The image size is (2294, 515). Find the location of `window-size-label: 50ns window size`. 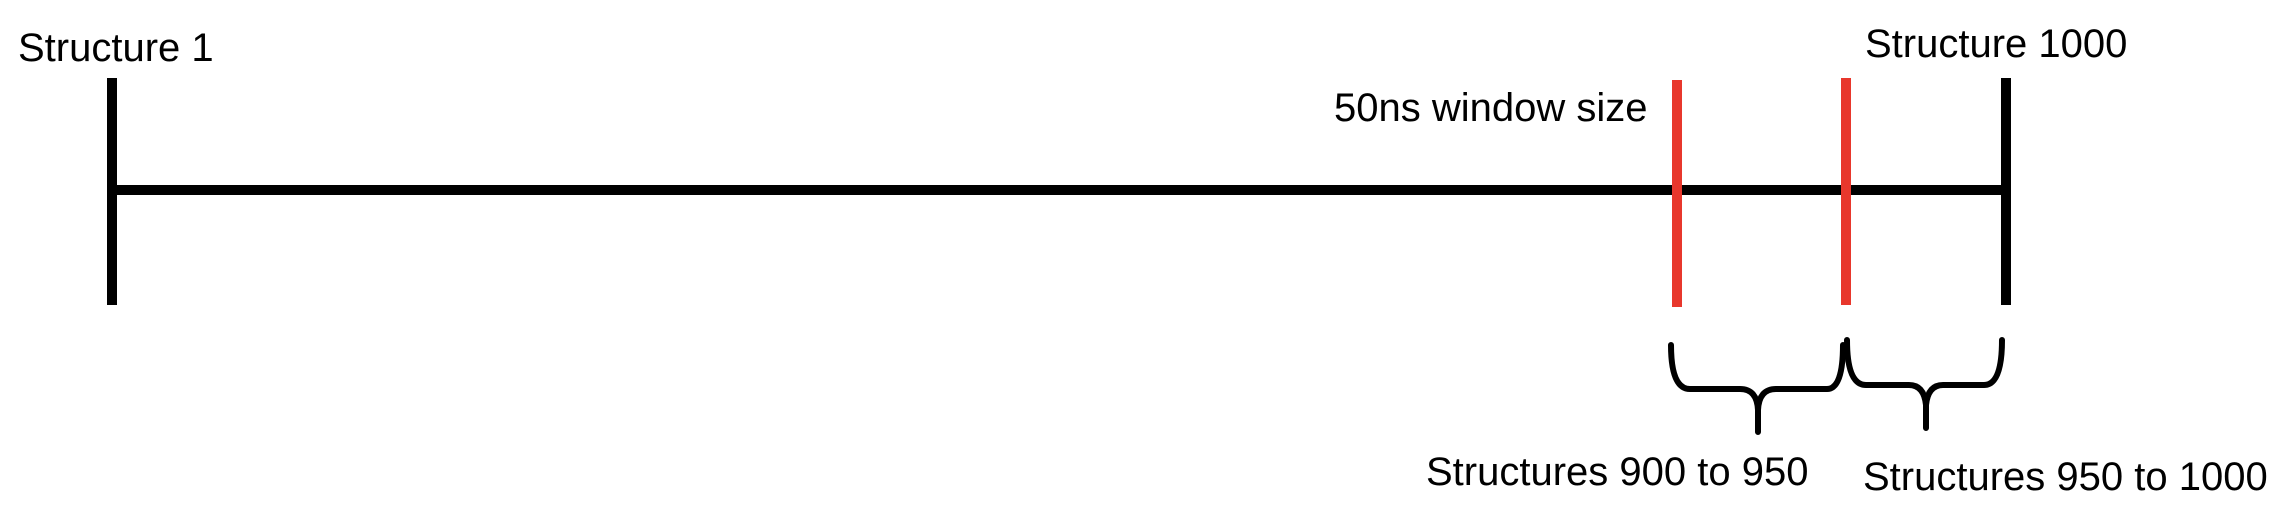

window-size-label: 50ns window size is located at coordinates (1491, 108).